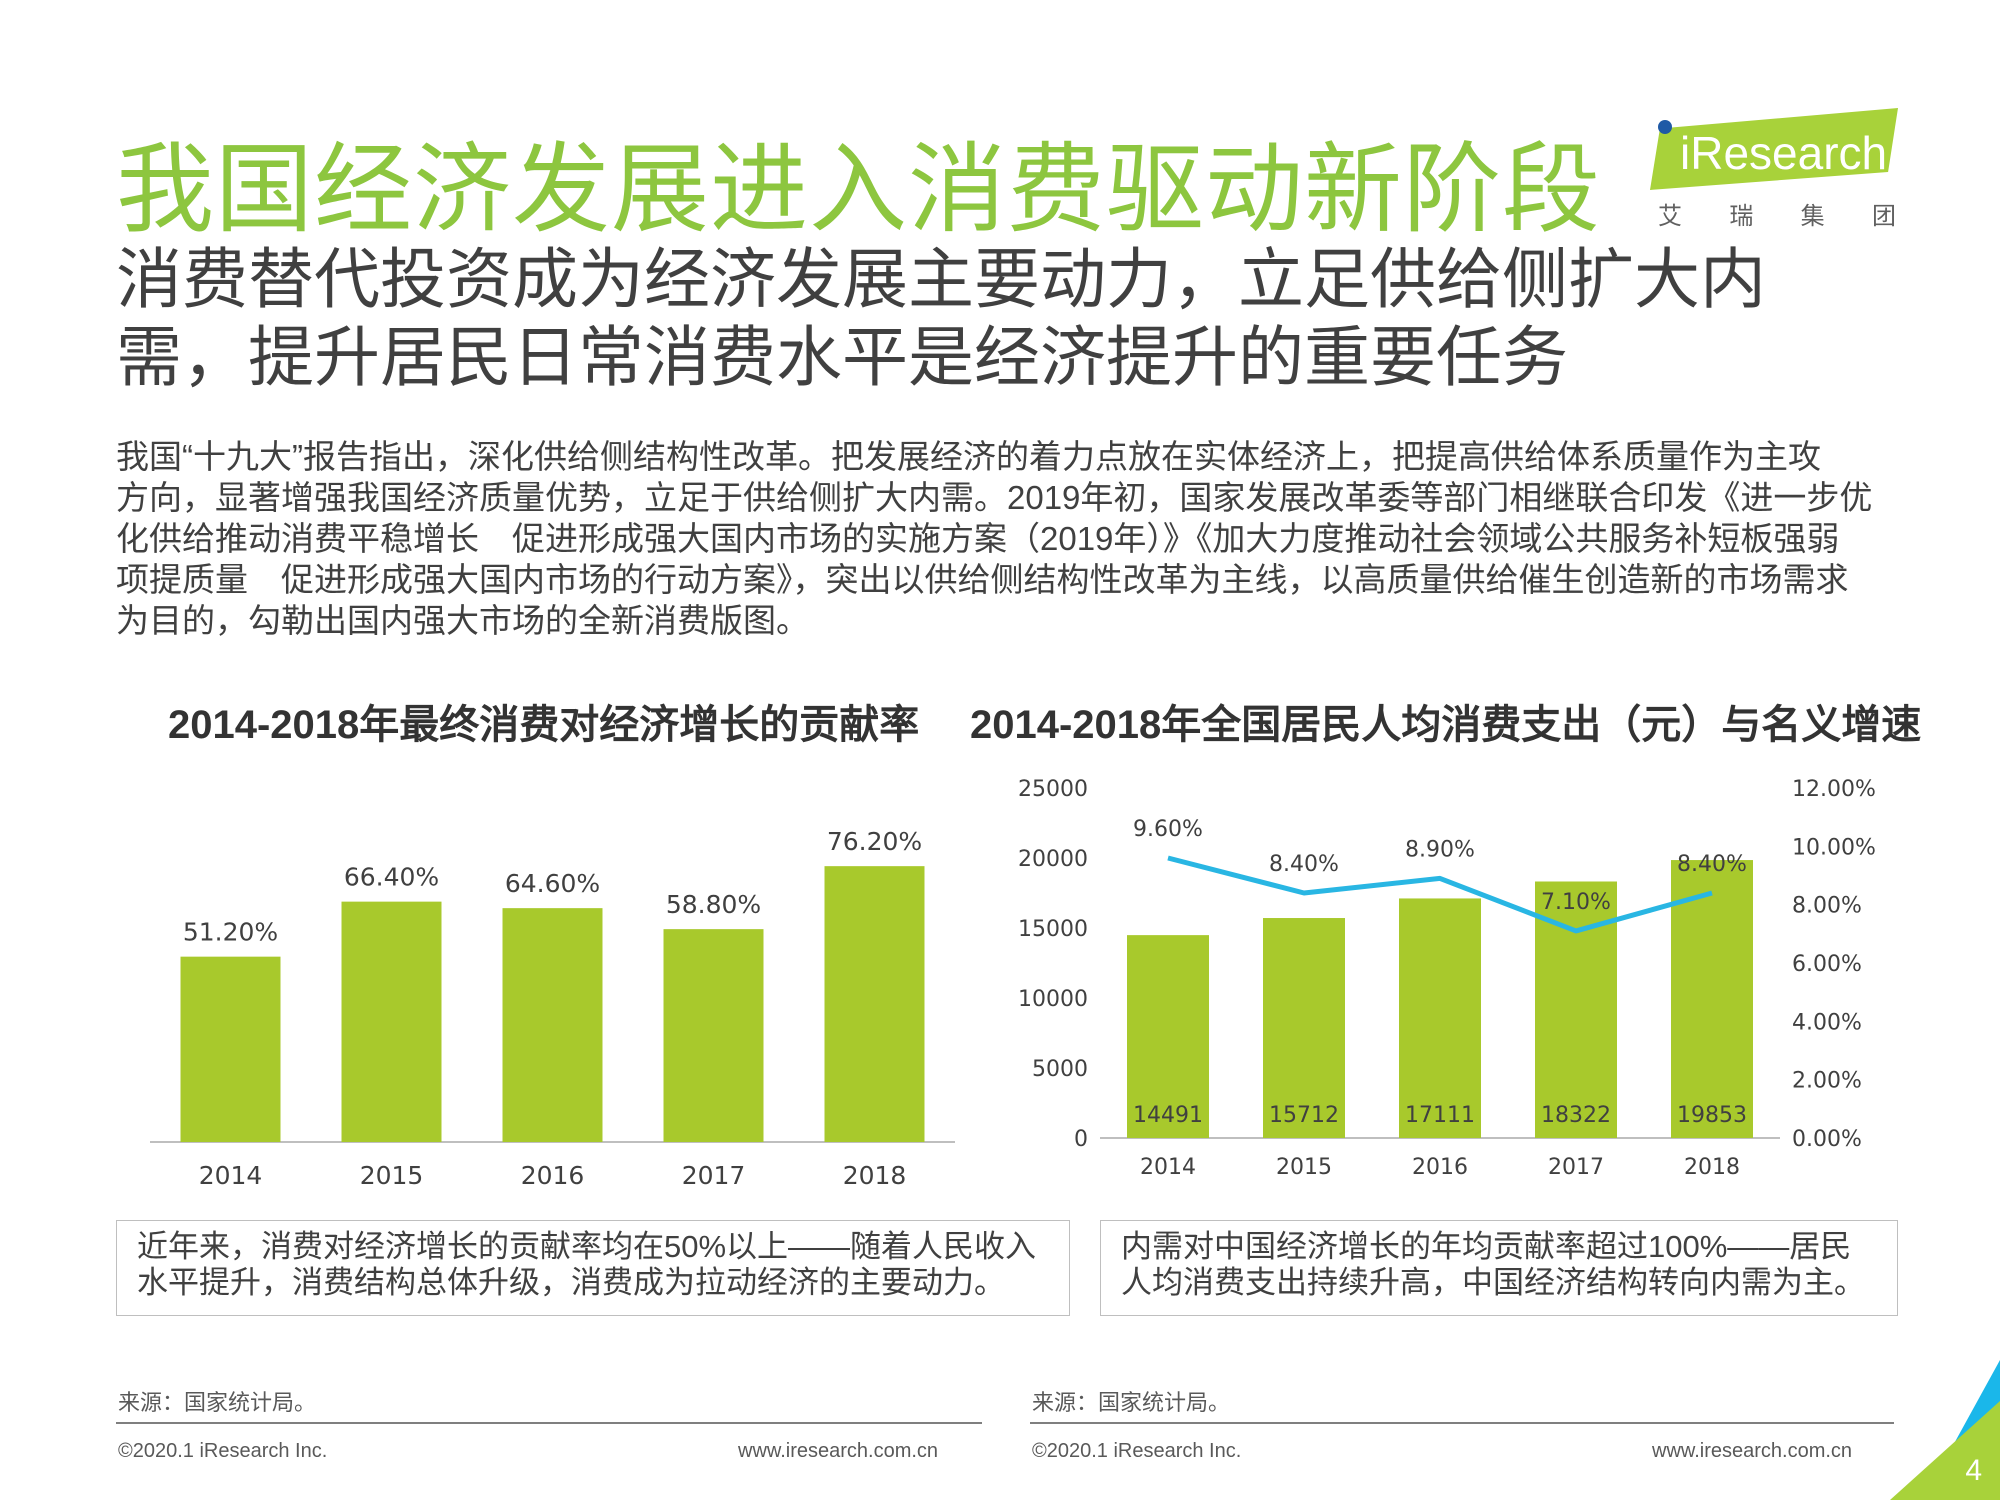 The image size is (2000, 1500). Describe the element at coordinates (1137, 1451) in the screenshot. I see `copyright-right: ©2020.1 iResearch Inc.` at that location.